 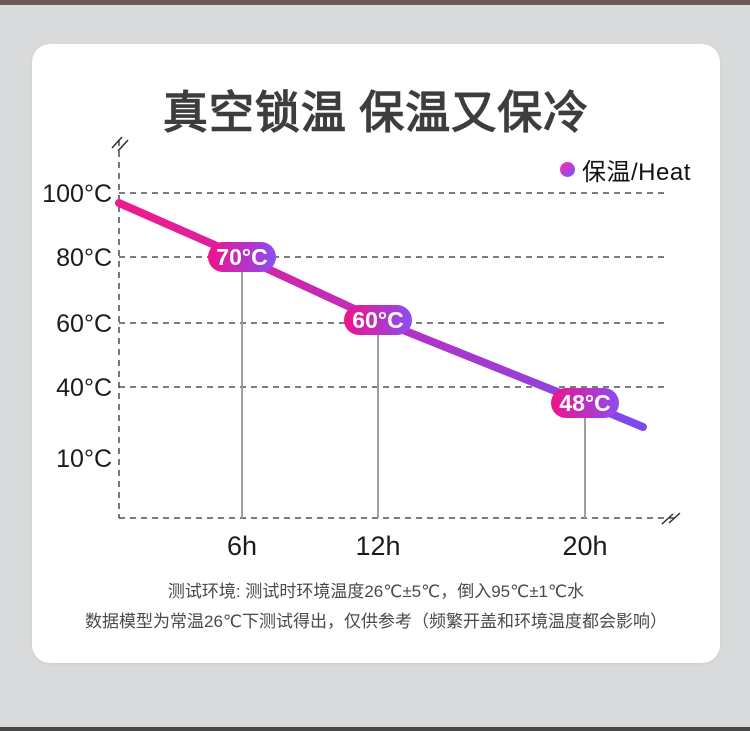 I want to click on test-conditions-line2: 数据模型为常温26℃下测试得出，仅供参考（频繁开盖和环境温度都会影响）, so click(x=376, y=621).